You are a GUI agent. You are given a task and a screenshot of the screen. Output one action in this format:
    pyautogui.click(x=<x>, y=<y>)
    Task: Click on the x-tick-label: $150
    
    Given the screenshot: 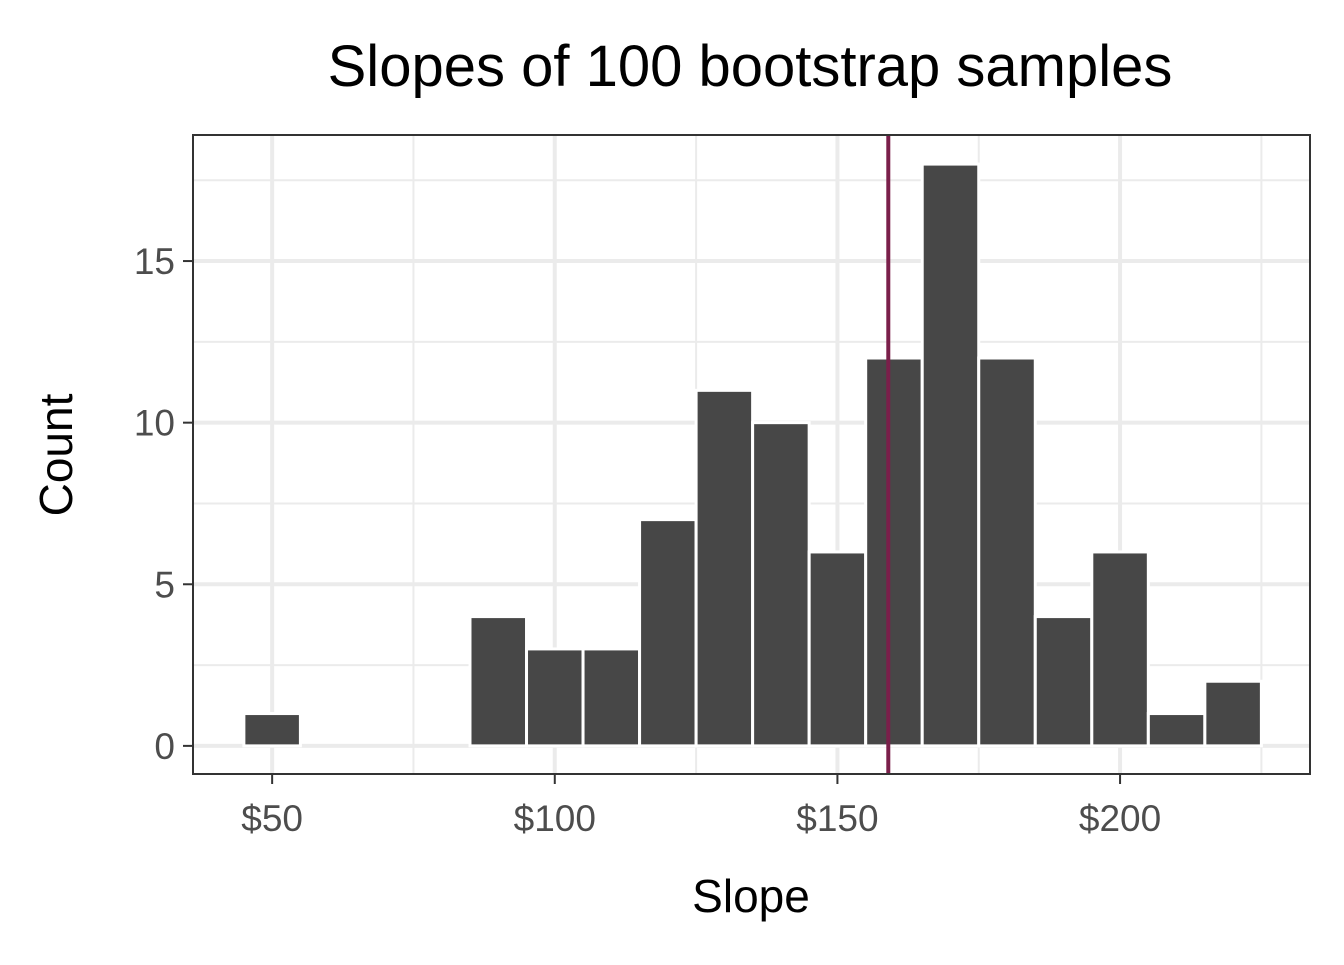 What is the action you would take?
    pyautogui.click(x=837, y=818)
    